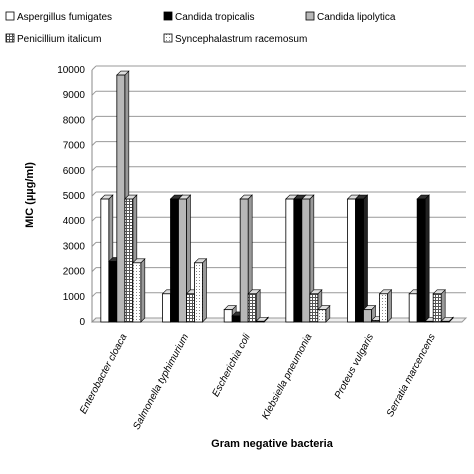 The height and width of the screenshot is (474, 474). I want to click on y-tick-label: 7000, so click(74, 146).